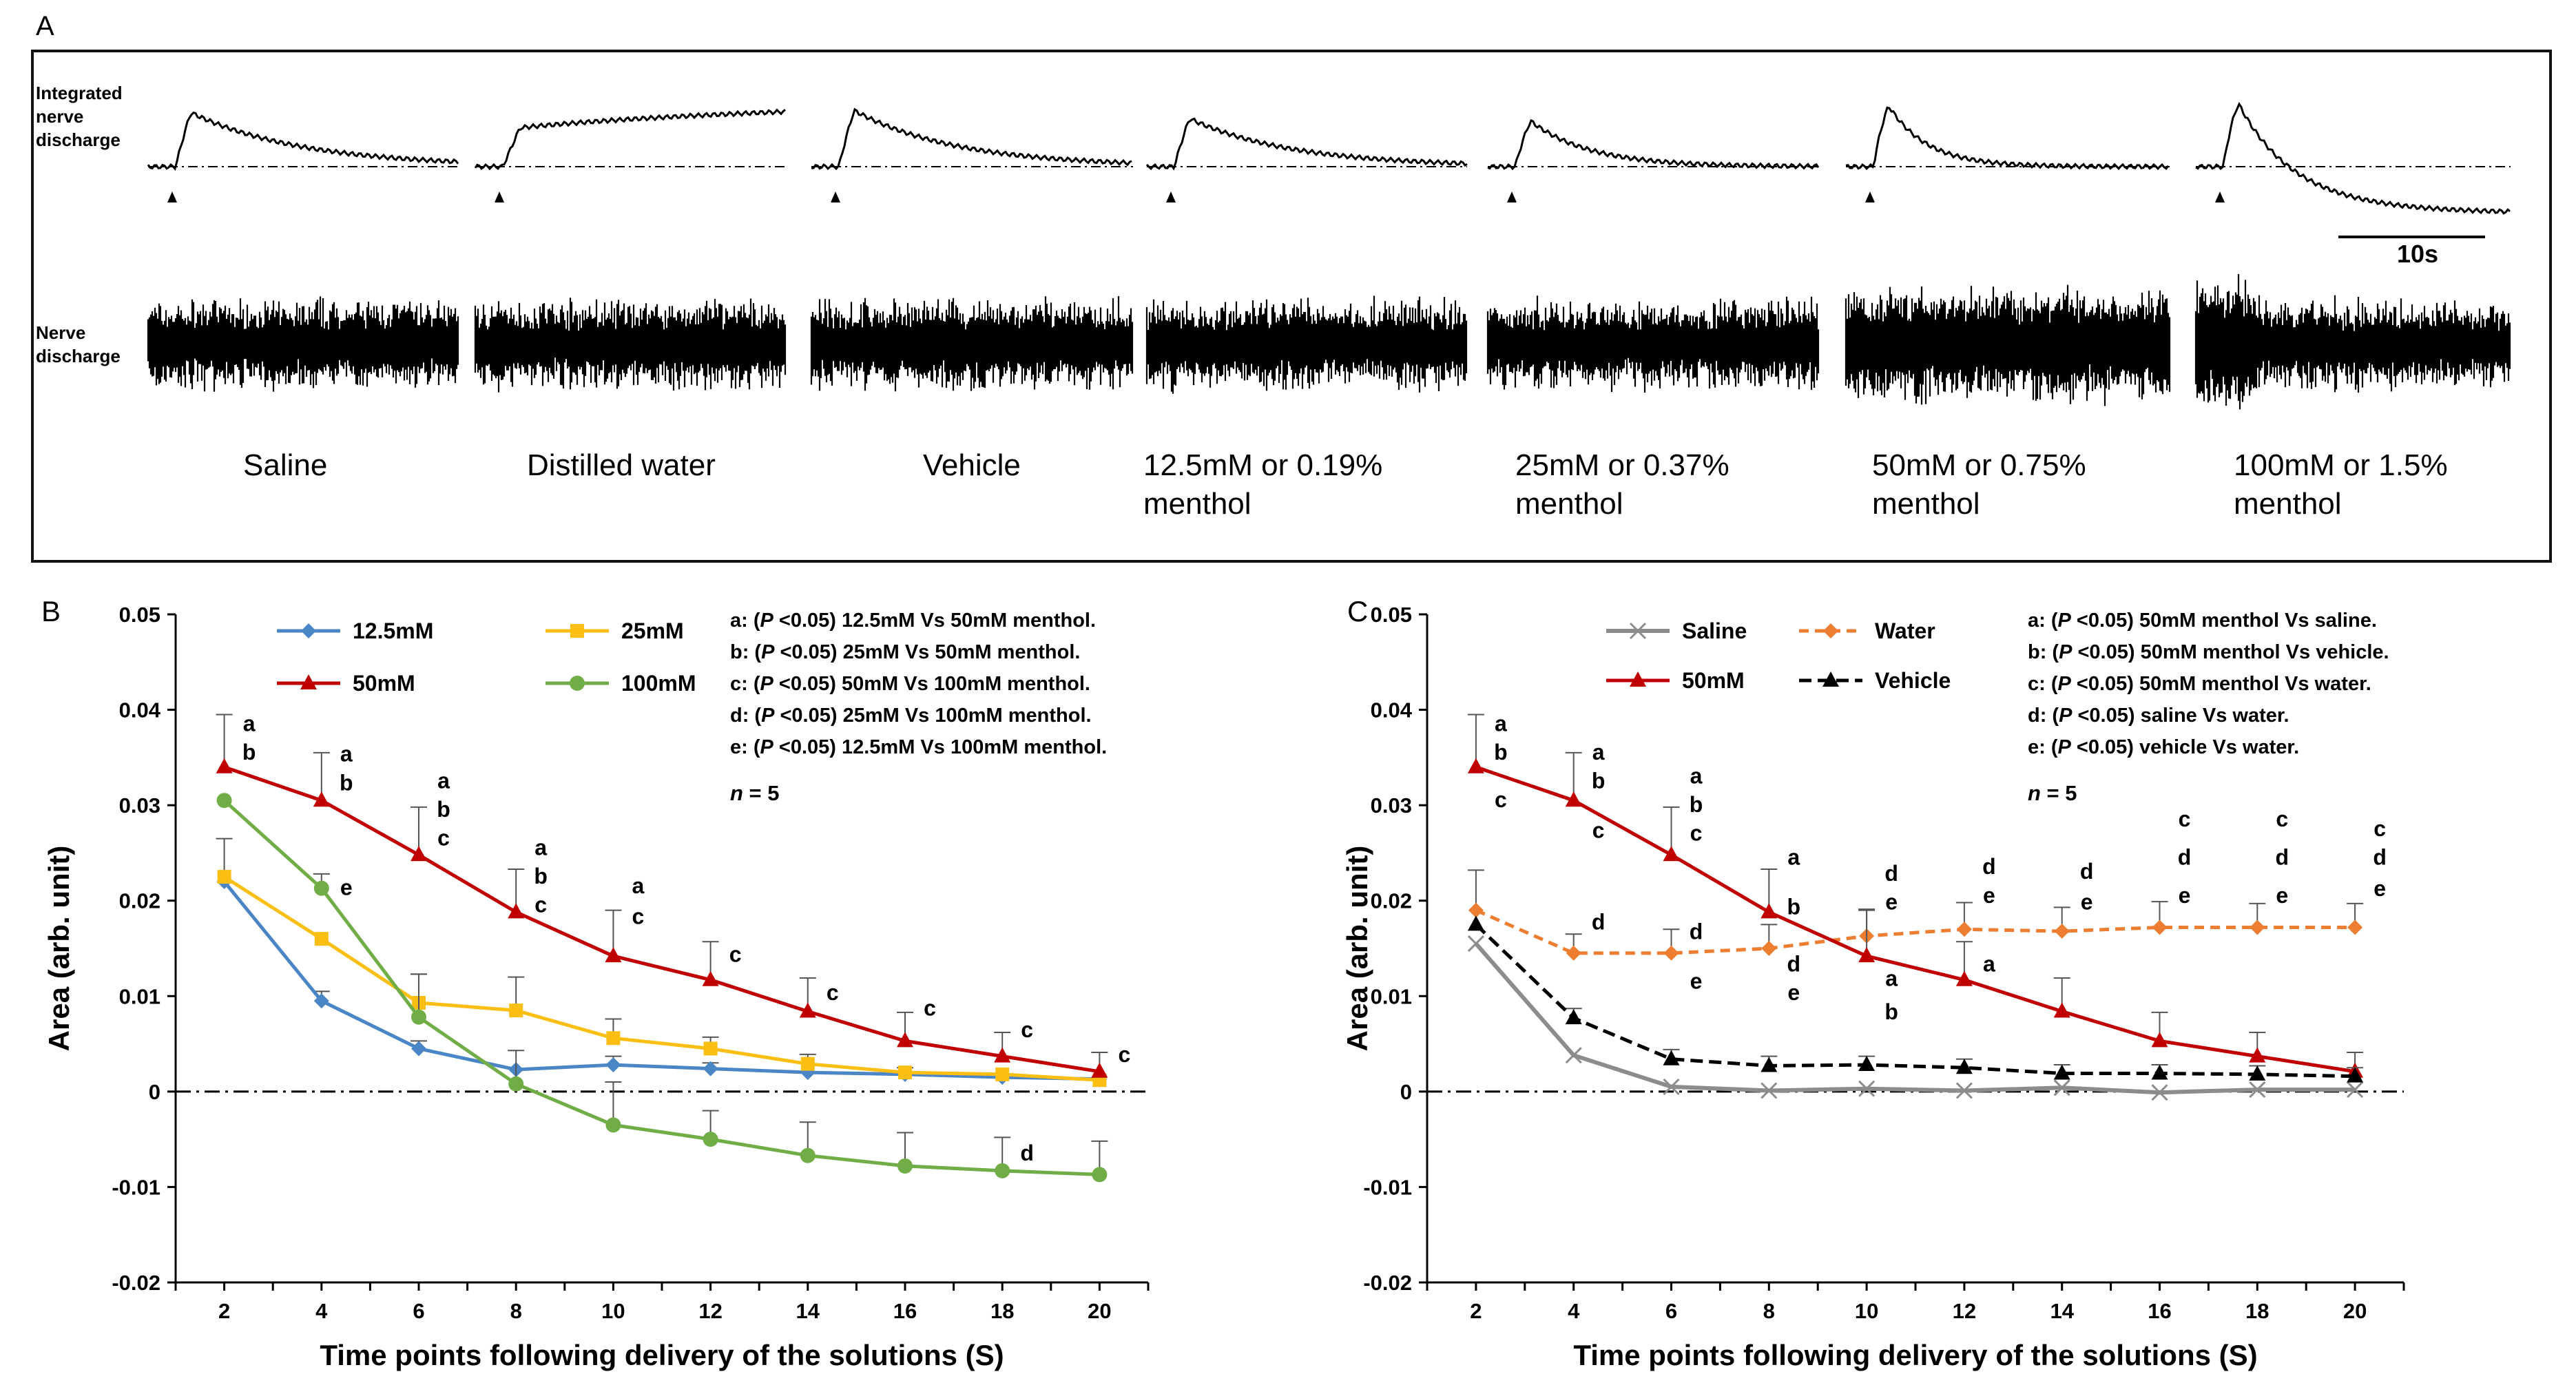 Image resolution: width=2576 pixels, height=1394 pixels. I want to click on legend-item-100mM: 100mM, so click(621, 683).